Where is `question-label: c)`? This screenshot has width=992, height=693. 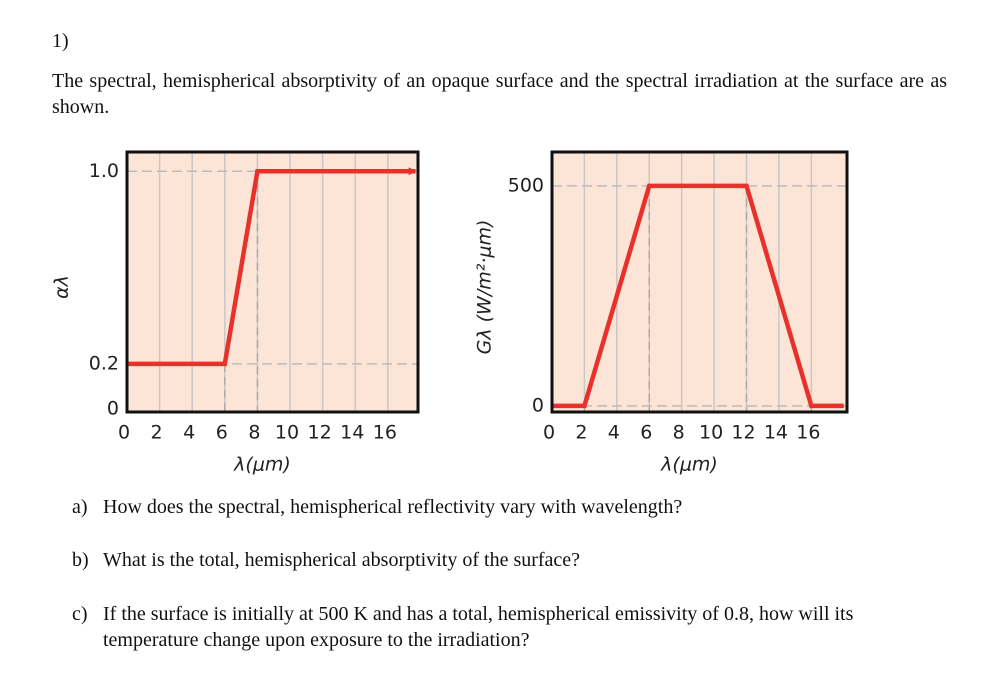
question-label: c) is located at coordinates (80, 614).